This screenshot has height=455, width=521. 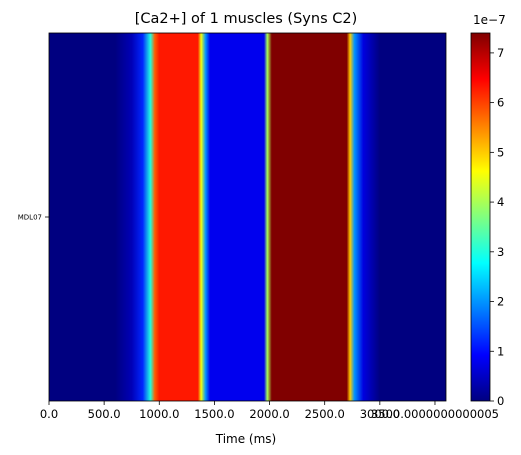 What do you see at coordinates (380, 414) in the screenshot?
I see `x-tick-label: 3000.0` at bounding box center [380, 414].